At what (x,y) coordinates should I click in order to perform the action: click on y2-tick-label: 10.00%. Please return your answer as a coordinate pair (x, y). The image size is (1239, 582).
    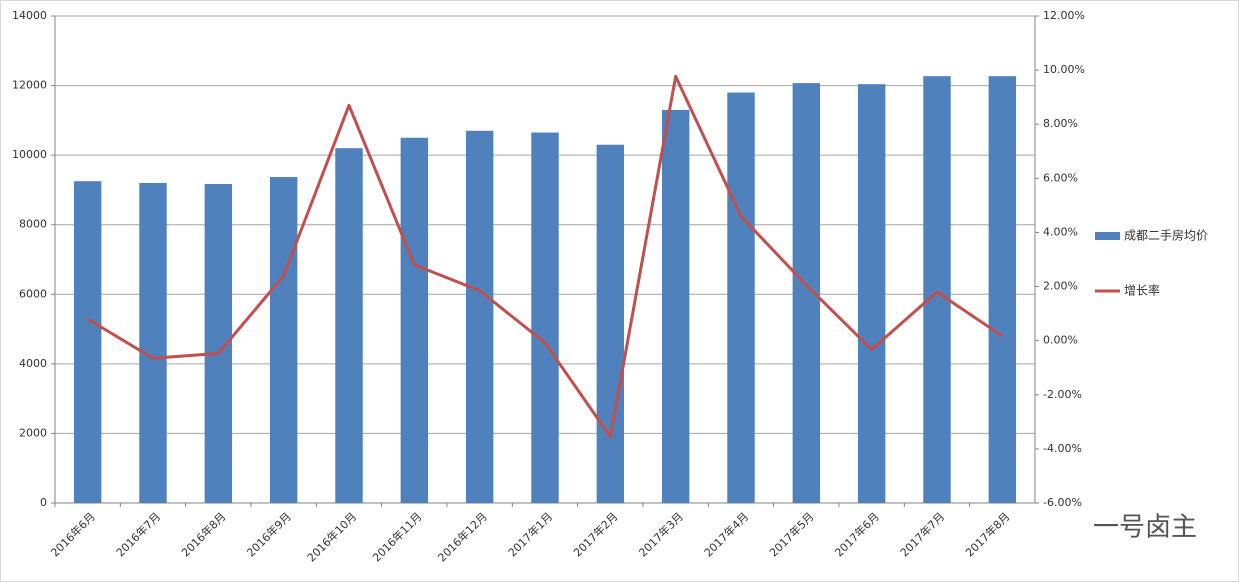
    Looking at the image, I should click on (1064, 69).